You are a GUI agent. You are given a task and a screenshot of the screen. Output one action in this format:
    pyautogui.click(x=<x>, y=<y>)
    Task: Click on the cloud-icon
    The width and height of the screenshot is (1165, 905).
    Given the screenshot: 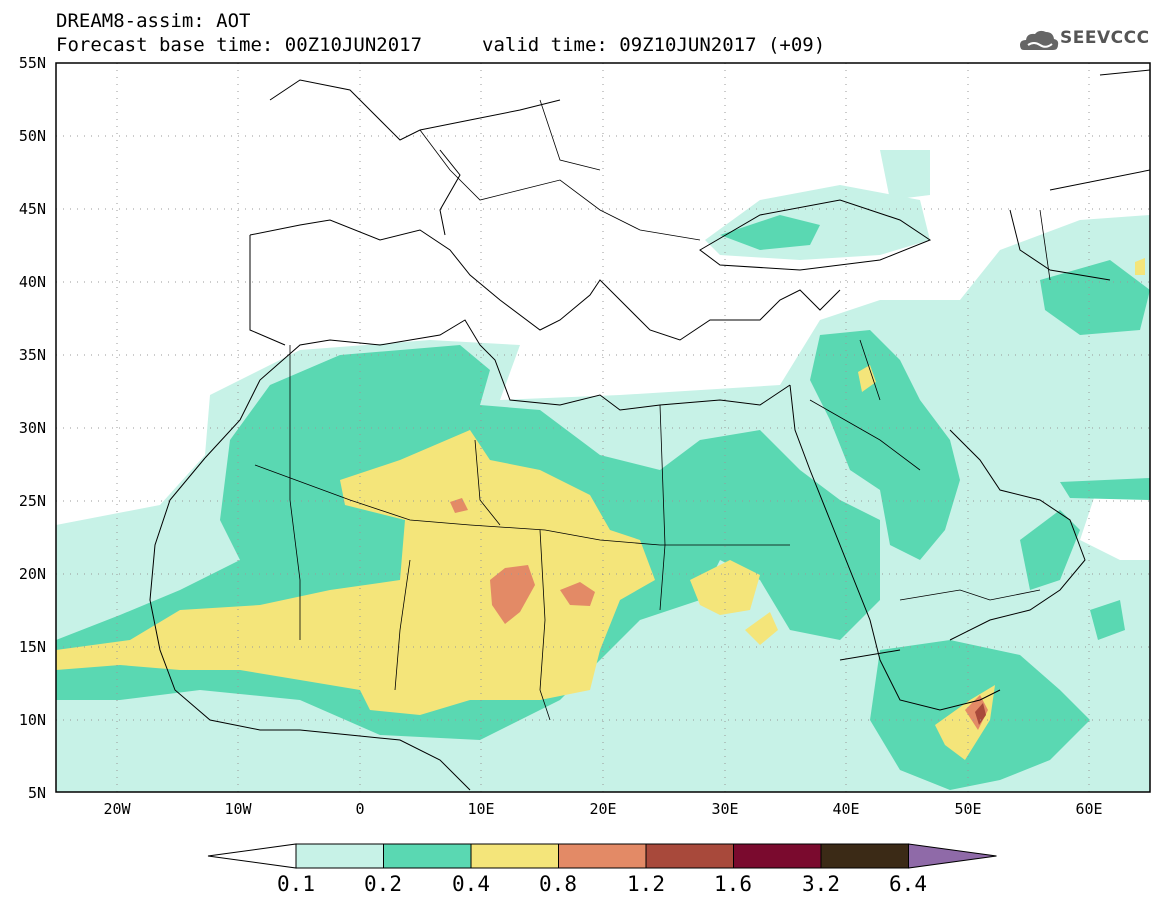 What is the action you would take?
    pyautogui.click(x=1039, y=40)
    